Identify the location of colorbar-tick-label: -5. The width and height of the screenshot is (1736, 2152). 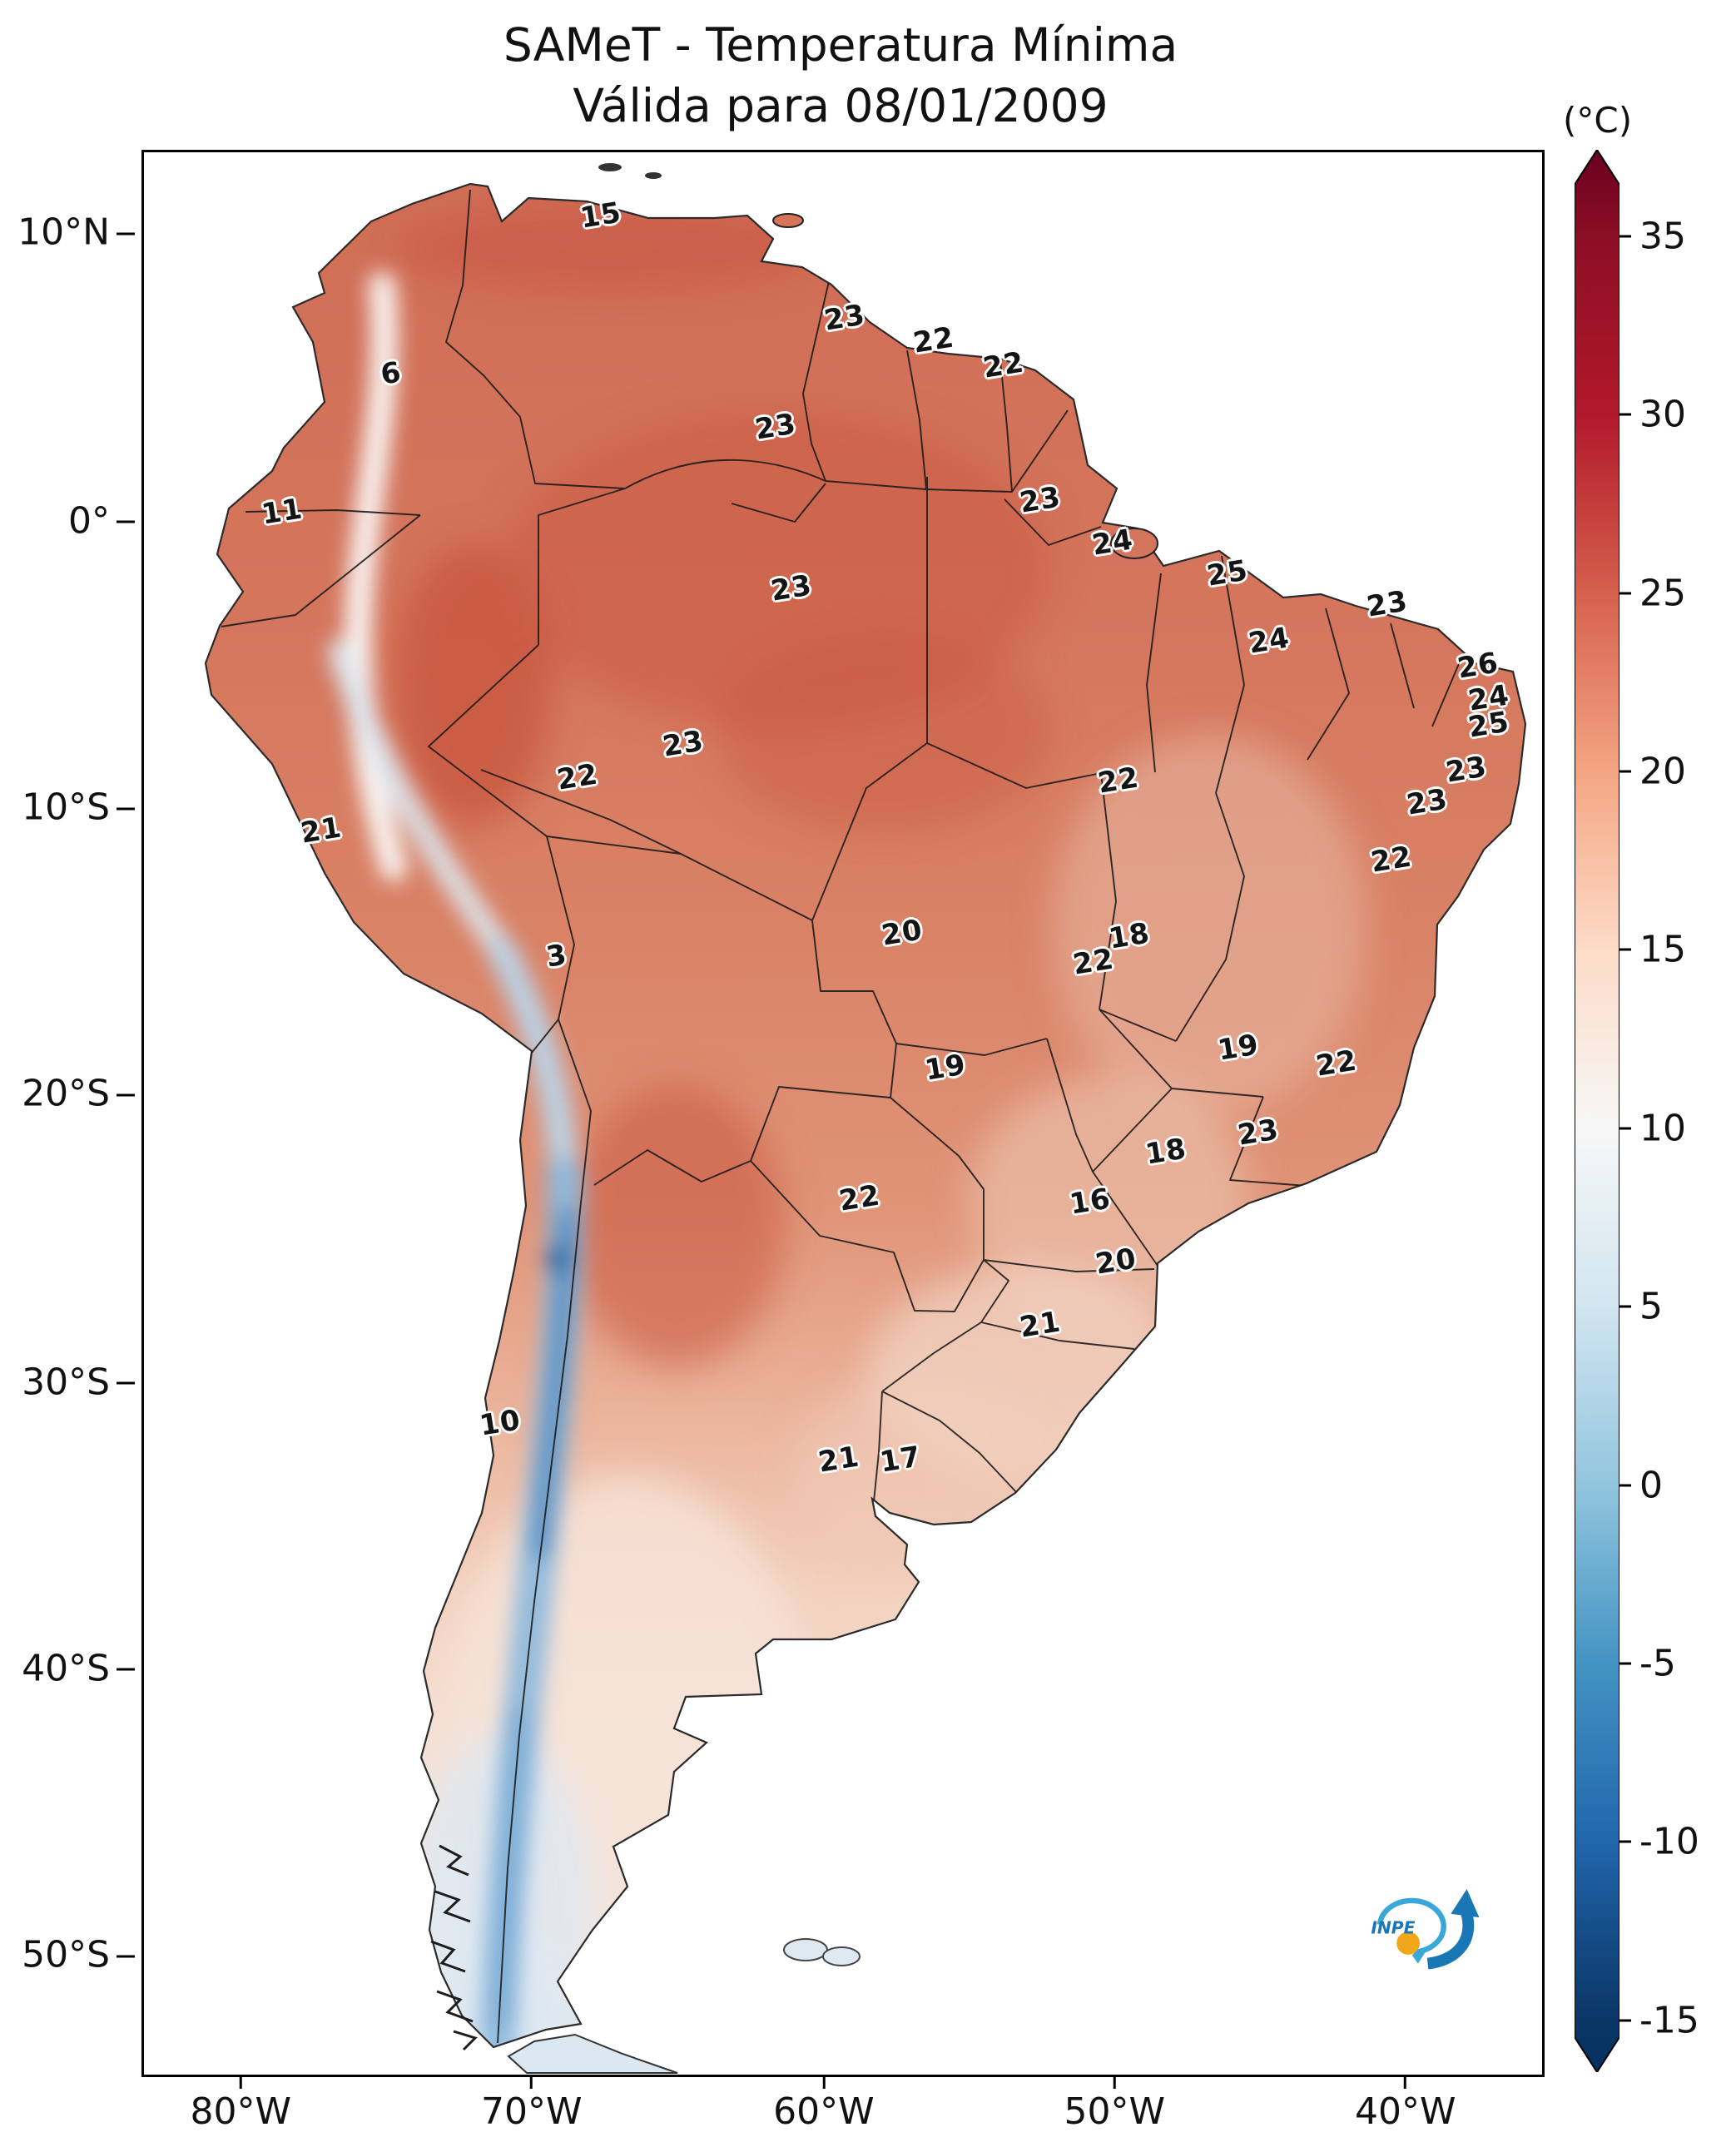
(1658, 1663).